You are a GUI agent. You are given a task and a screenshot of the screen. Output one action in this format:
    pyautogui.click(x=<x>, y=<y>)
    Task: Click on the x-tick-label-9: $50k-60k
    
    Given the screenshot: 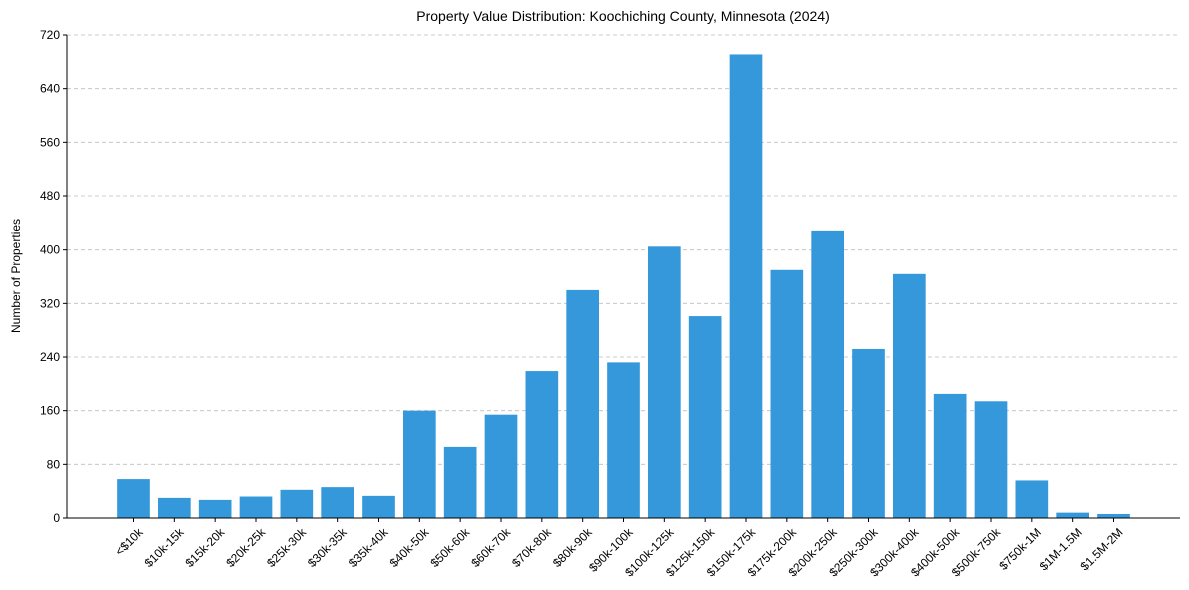 What is the action you would take?
    pyautogui.click(x=450, y=548)
    